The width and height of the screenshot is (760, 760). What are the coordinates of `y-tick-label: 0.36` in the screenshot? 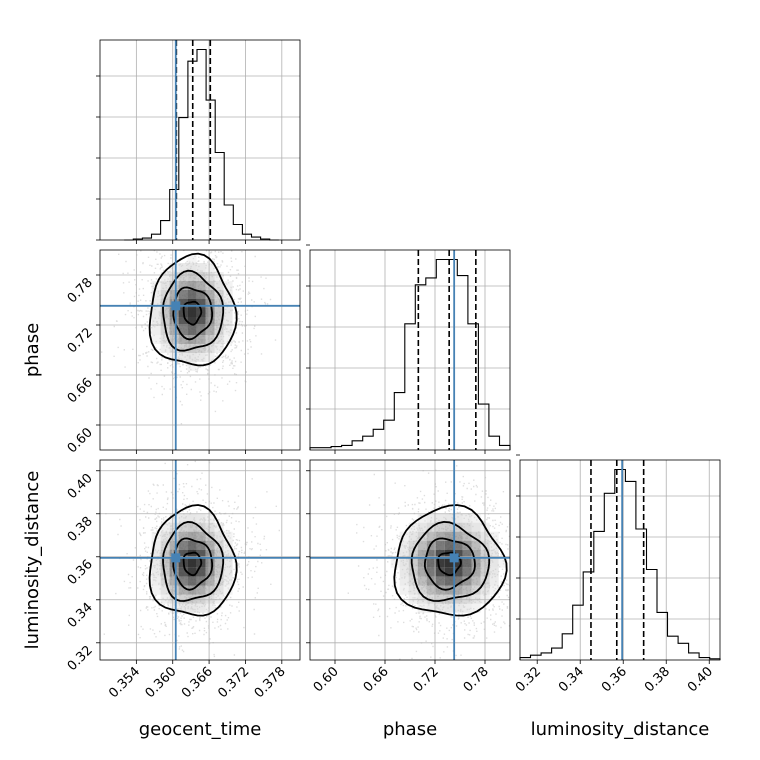 It's located at (80, 572).